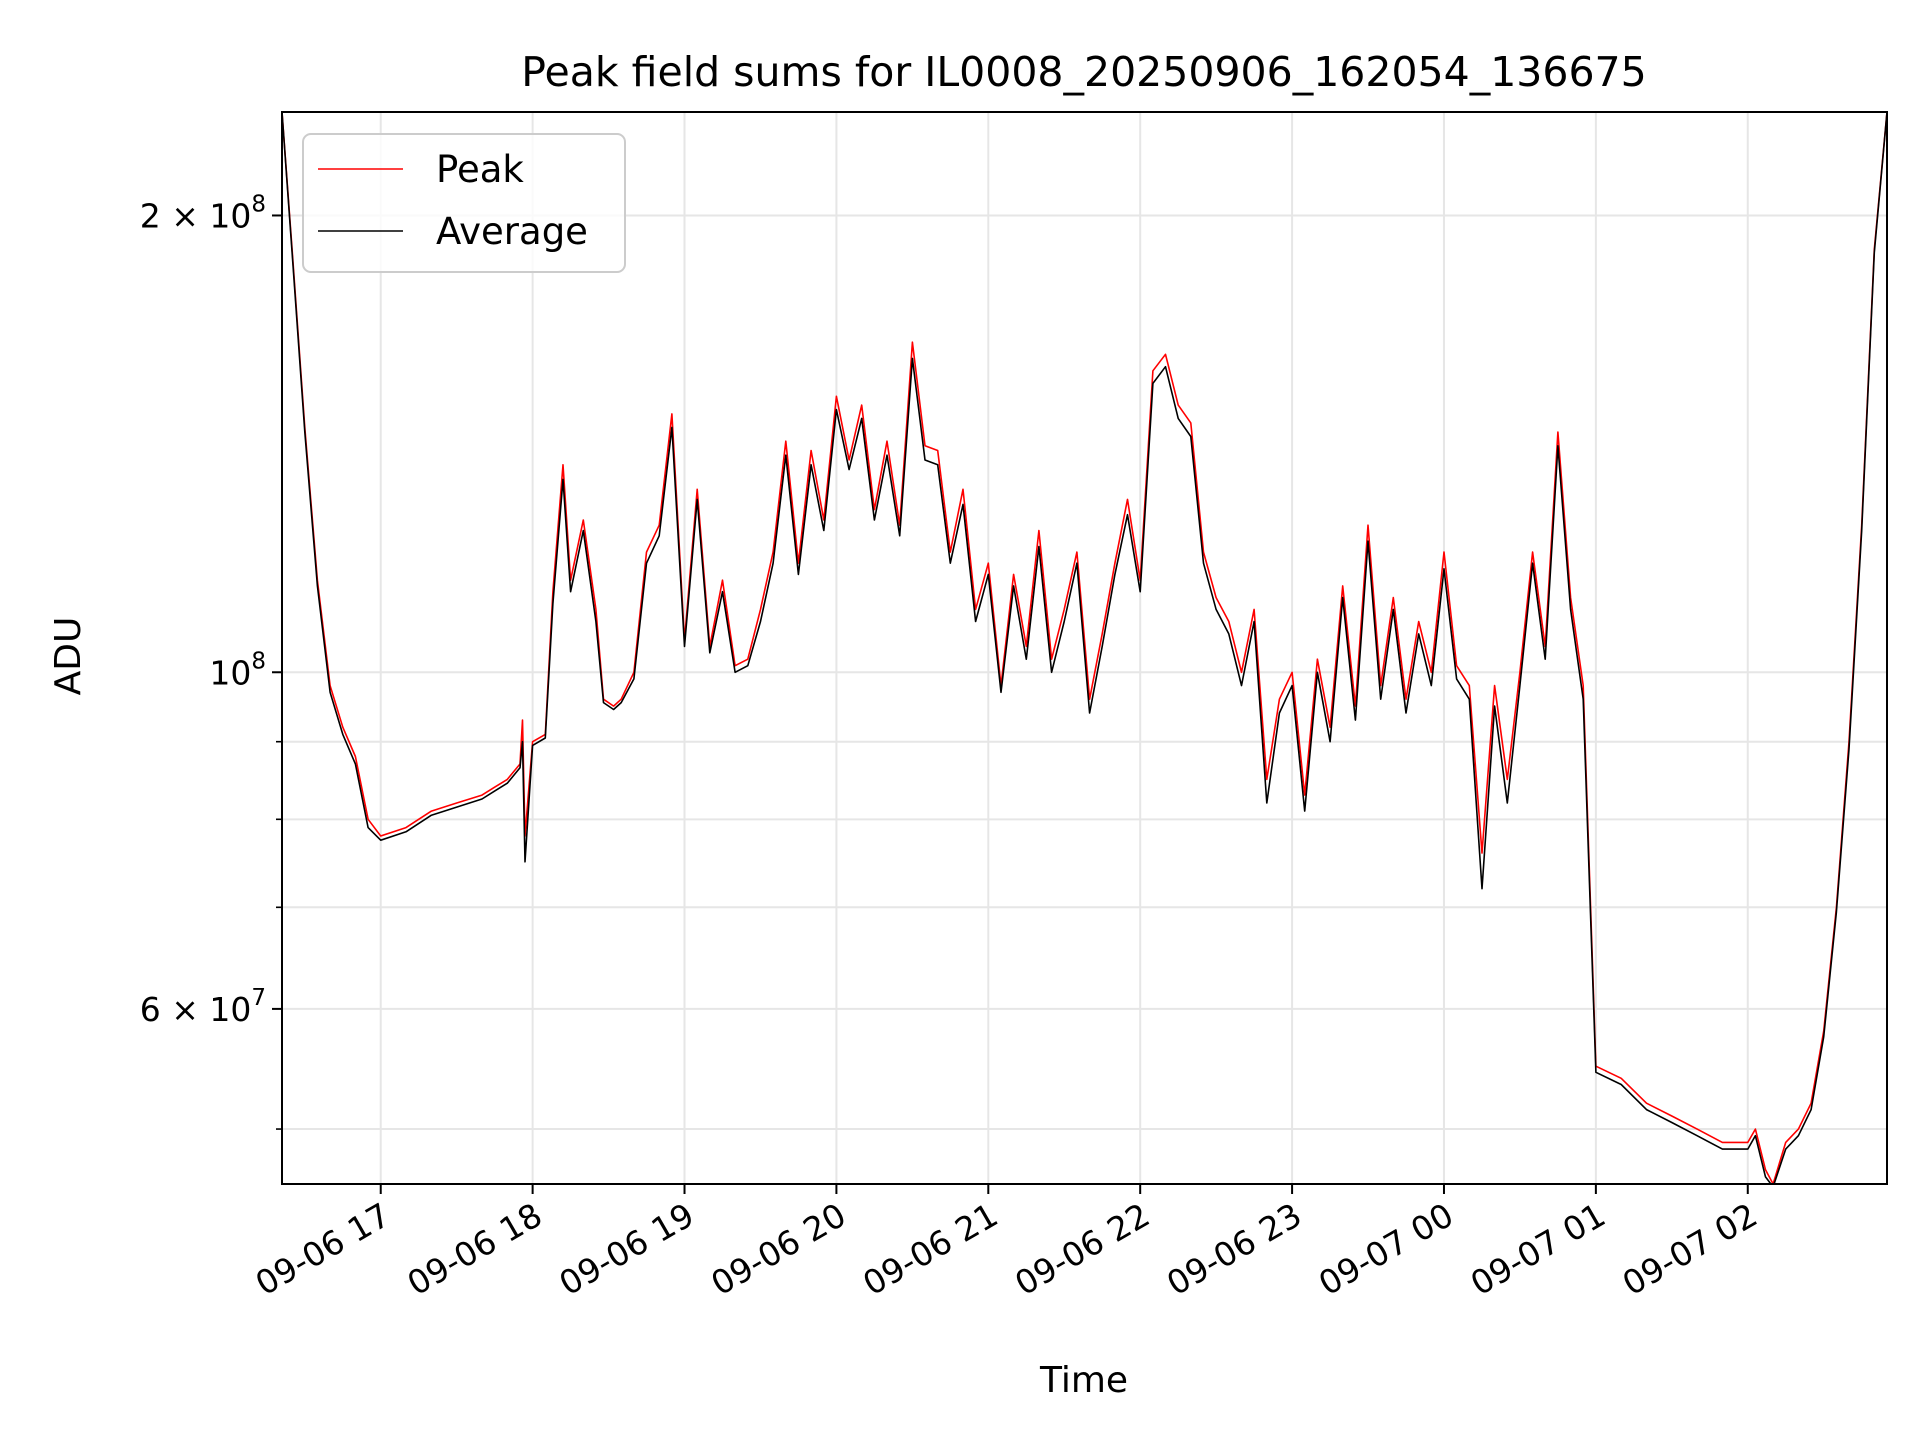 This screenshot has height=1440, width=1920. Describe the element at coordinates (196, 1009) in the screenshot. I see `y-tick-base: 6 × 10` at that location.